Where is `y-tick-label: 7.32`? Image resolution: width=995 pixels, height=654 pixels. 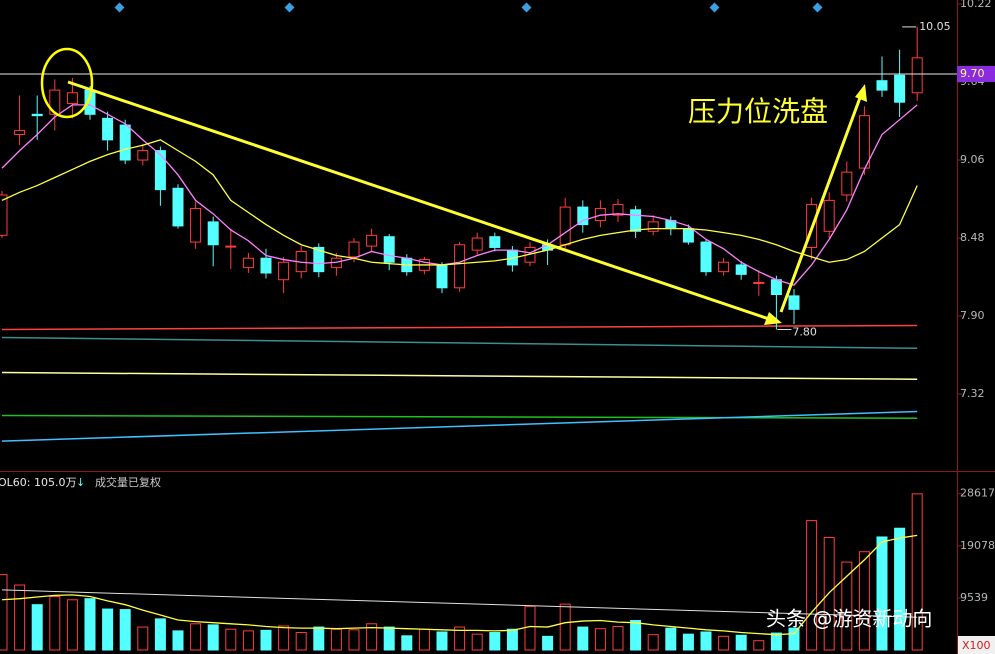
y-tick-label: 7.32 is located at coordinates (972, 393).